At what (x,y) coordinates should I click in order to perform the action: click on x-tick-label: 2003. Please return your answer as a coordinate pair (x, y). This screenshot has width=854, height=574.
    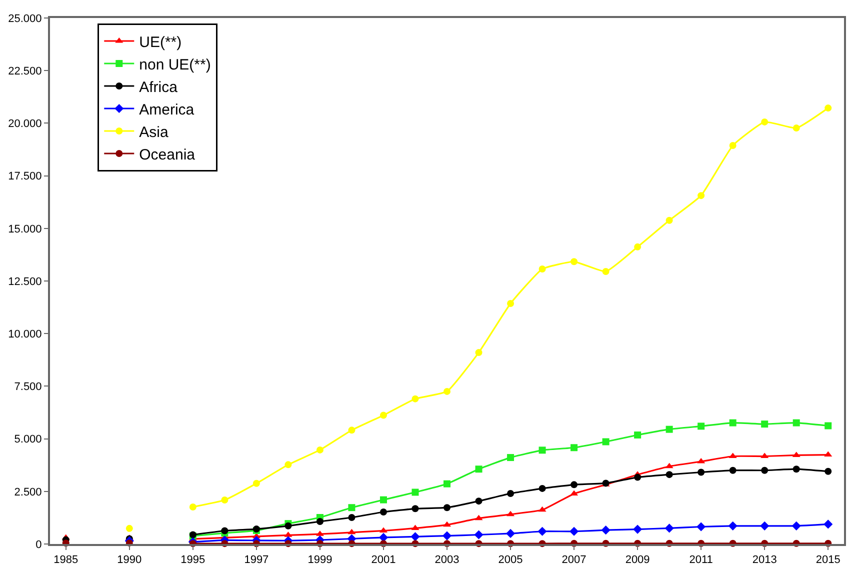
    Looking at the image, I should click on (447, 560).